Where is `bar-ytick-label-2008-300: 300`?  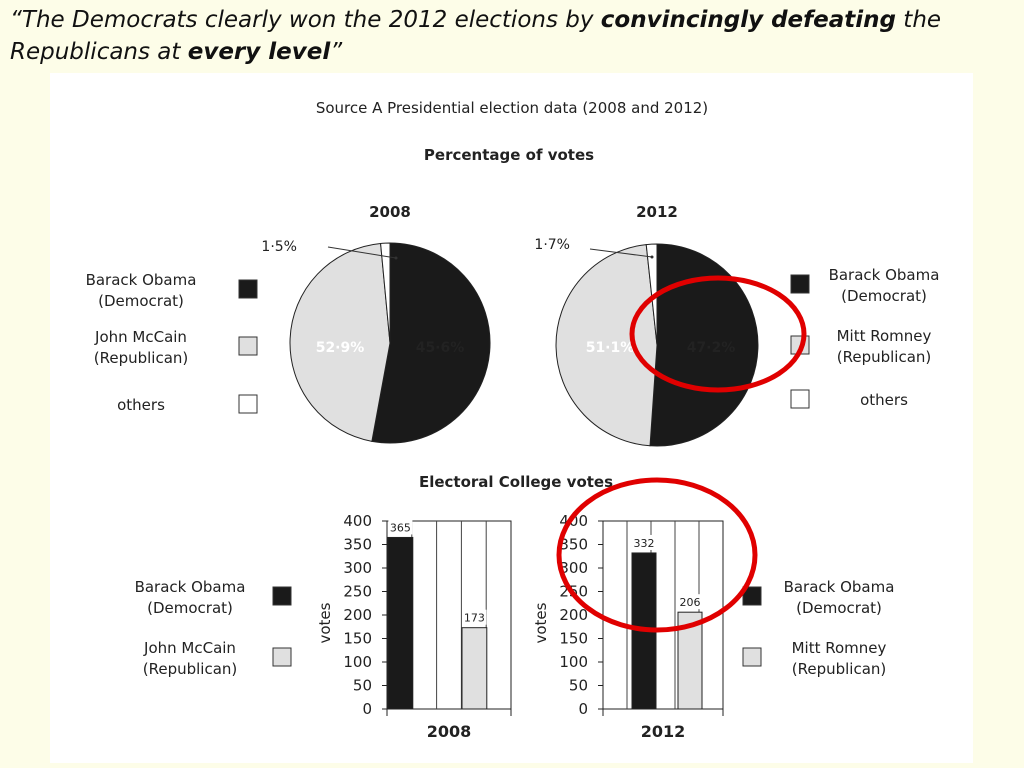
bar-ytick-label-2008-300: 300 is located at coordinates (357, 568).